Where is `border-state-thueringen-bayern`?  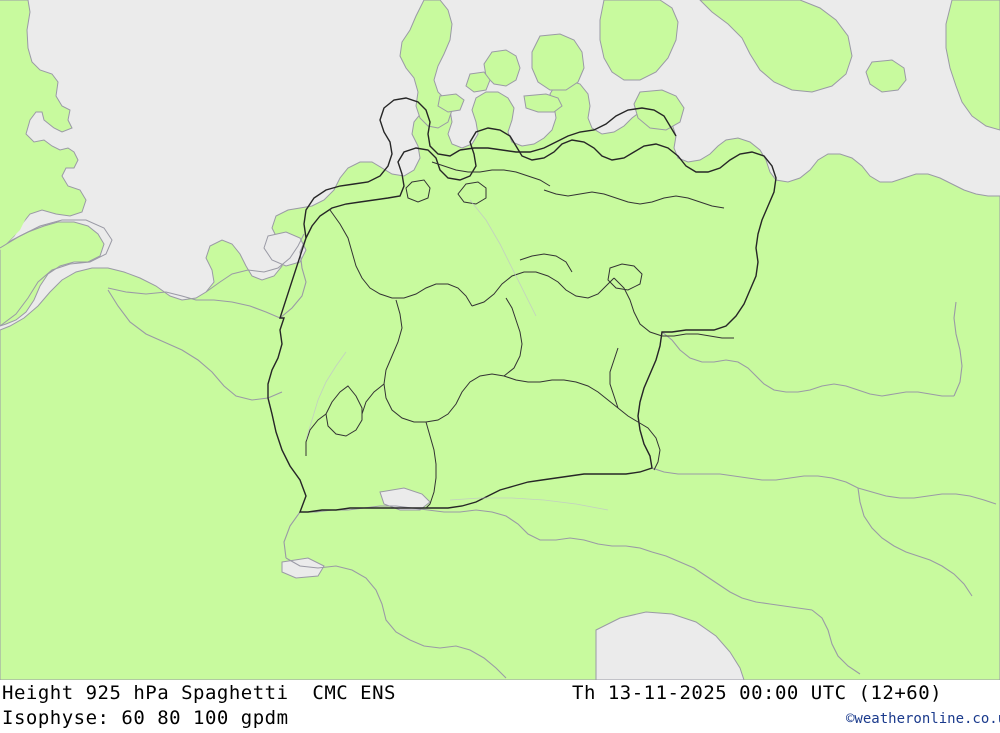 border-state-thueringen-bayern is located at coordinates (561, 392).